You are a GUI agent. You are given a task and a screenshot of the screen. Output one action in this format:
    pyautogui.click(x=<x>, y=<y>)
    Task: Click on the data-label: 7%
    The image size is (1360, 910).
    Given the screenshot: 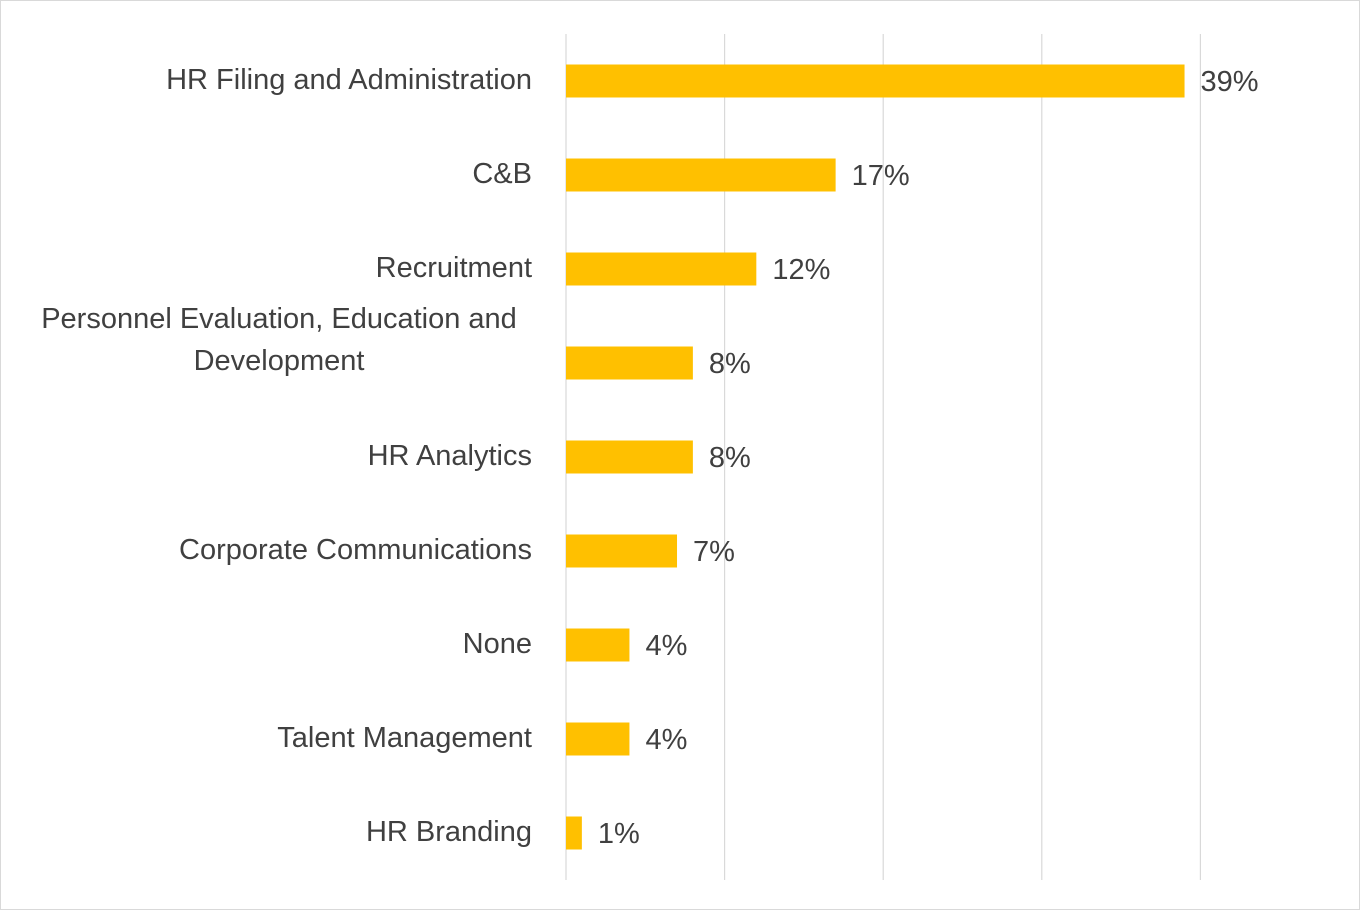 What is the action you would take?
    pyautogui.click(x=714, y=552)
    